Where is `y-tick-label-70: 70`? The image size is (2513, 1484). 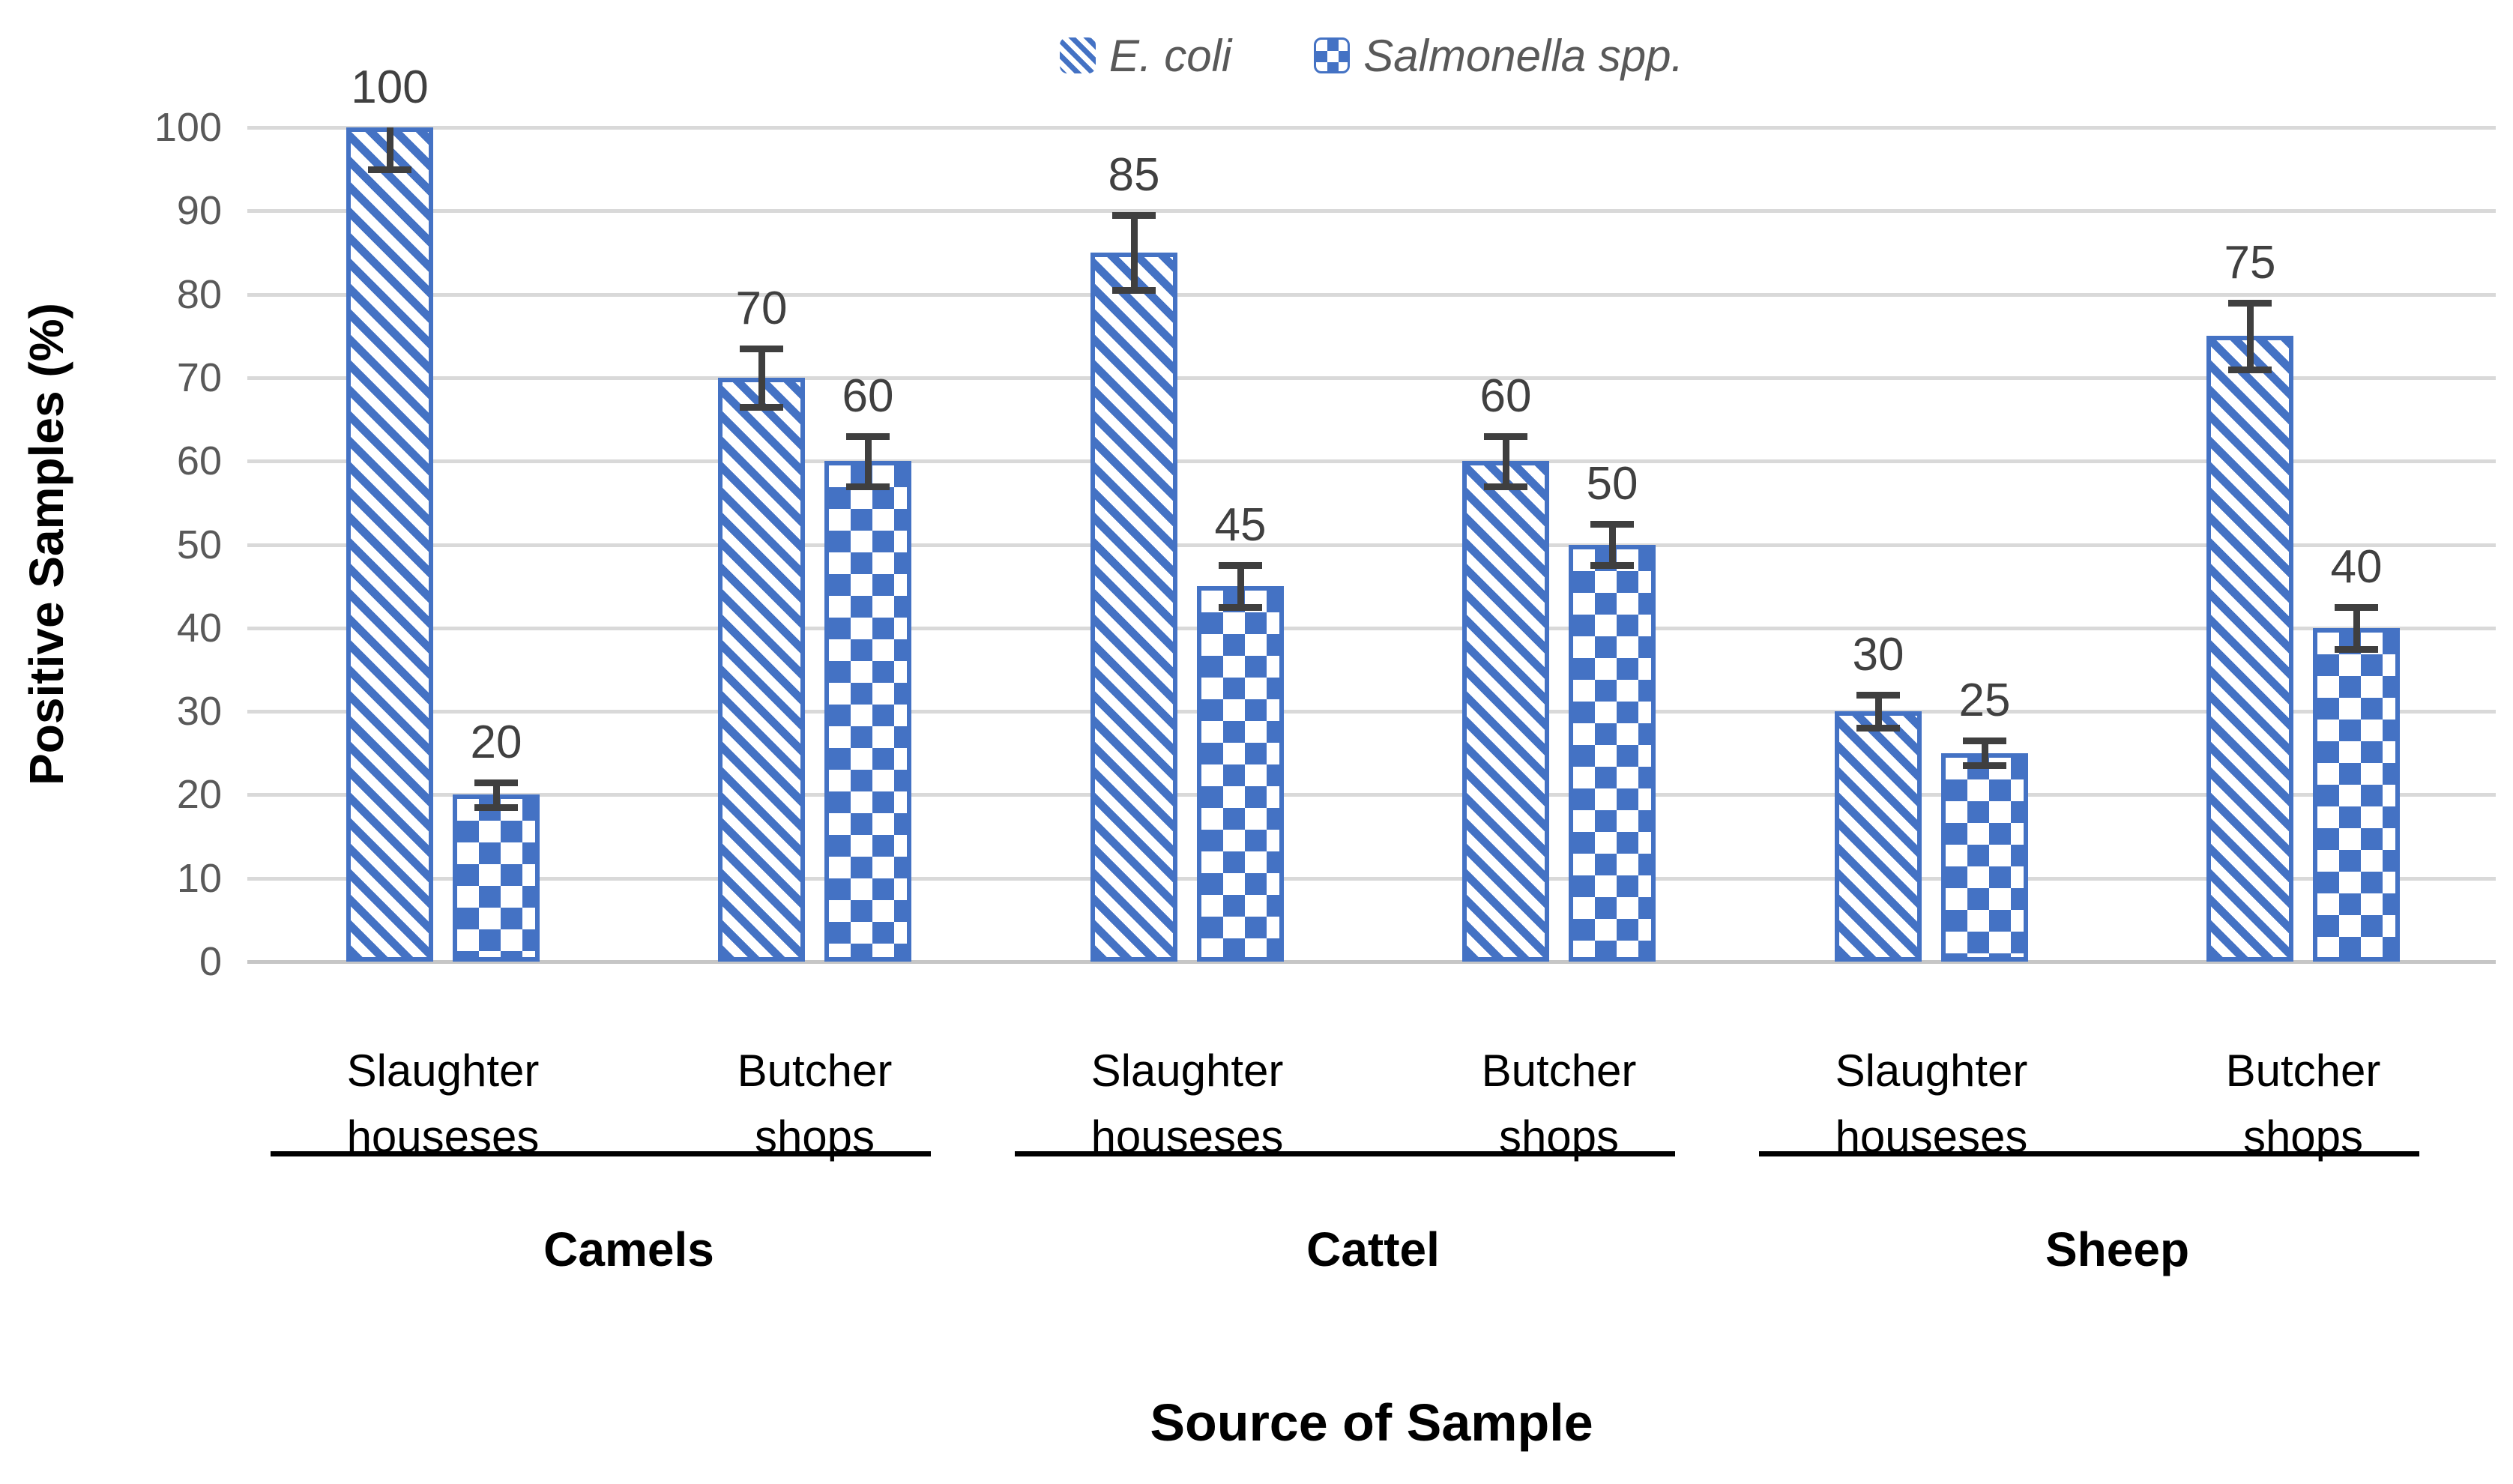
y-tick-label-70: 70 is located at coordinates (199, 378).